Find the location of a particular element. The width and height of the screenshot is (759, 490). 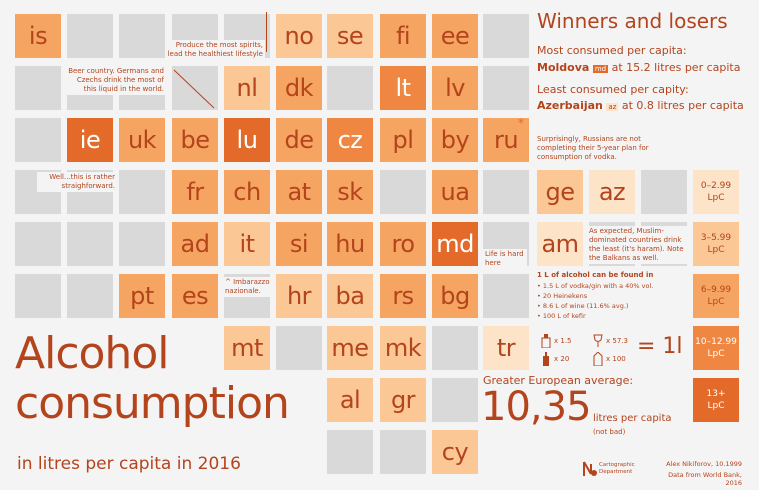

country-tile-fi: fi is located at coordinates (403, 36).